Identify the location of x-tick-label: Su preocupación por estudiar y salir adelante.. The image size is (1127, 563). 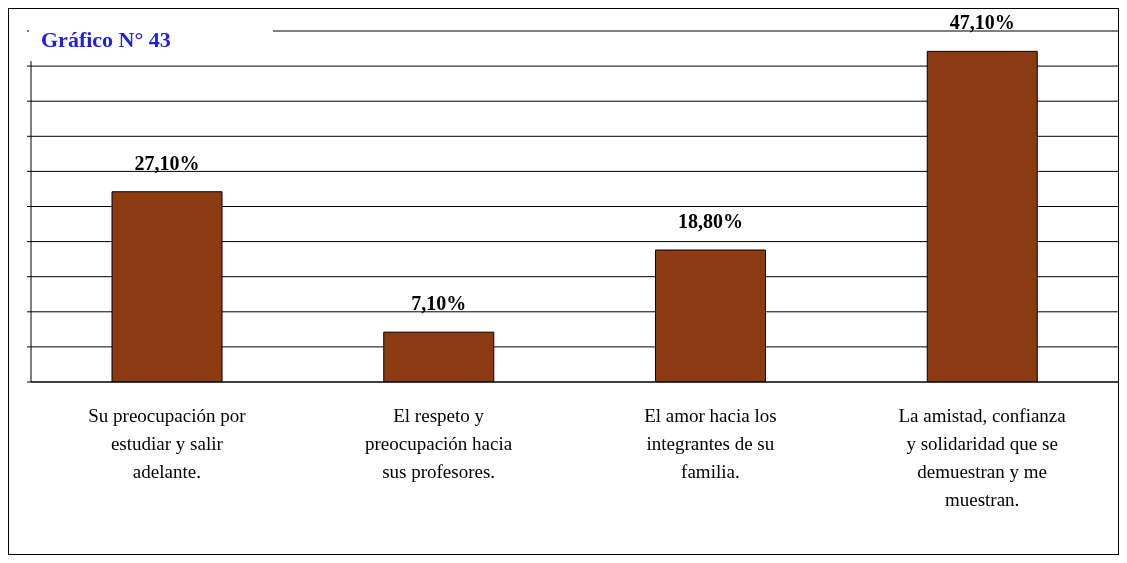
(167, 443).